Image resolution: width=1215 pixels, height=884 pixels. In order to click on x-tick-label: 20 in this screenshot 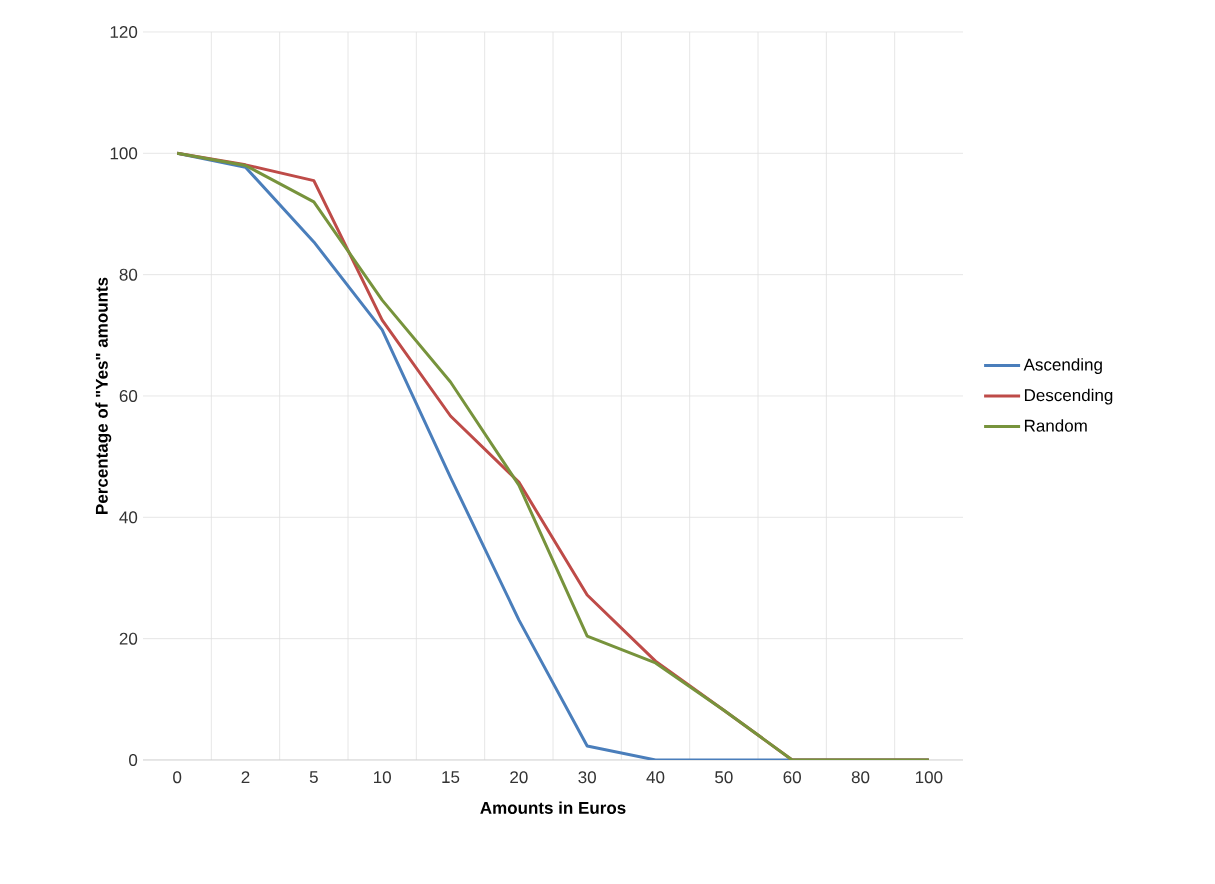, I will do `click(519, 777)`.